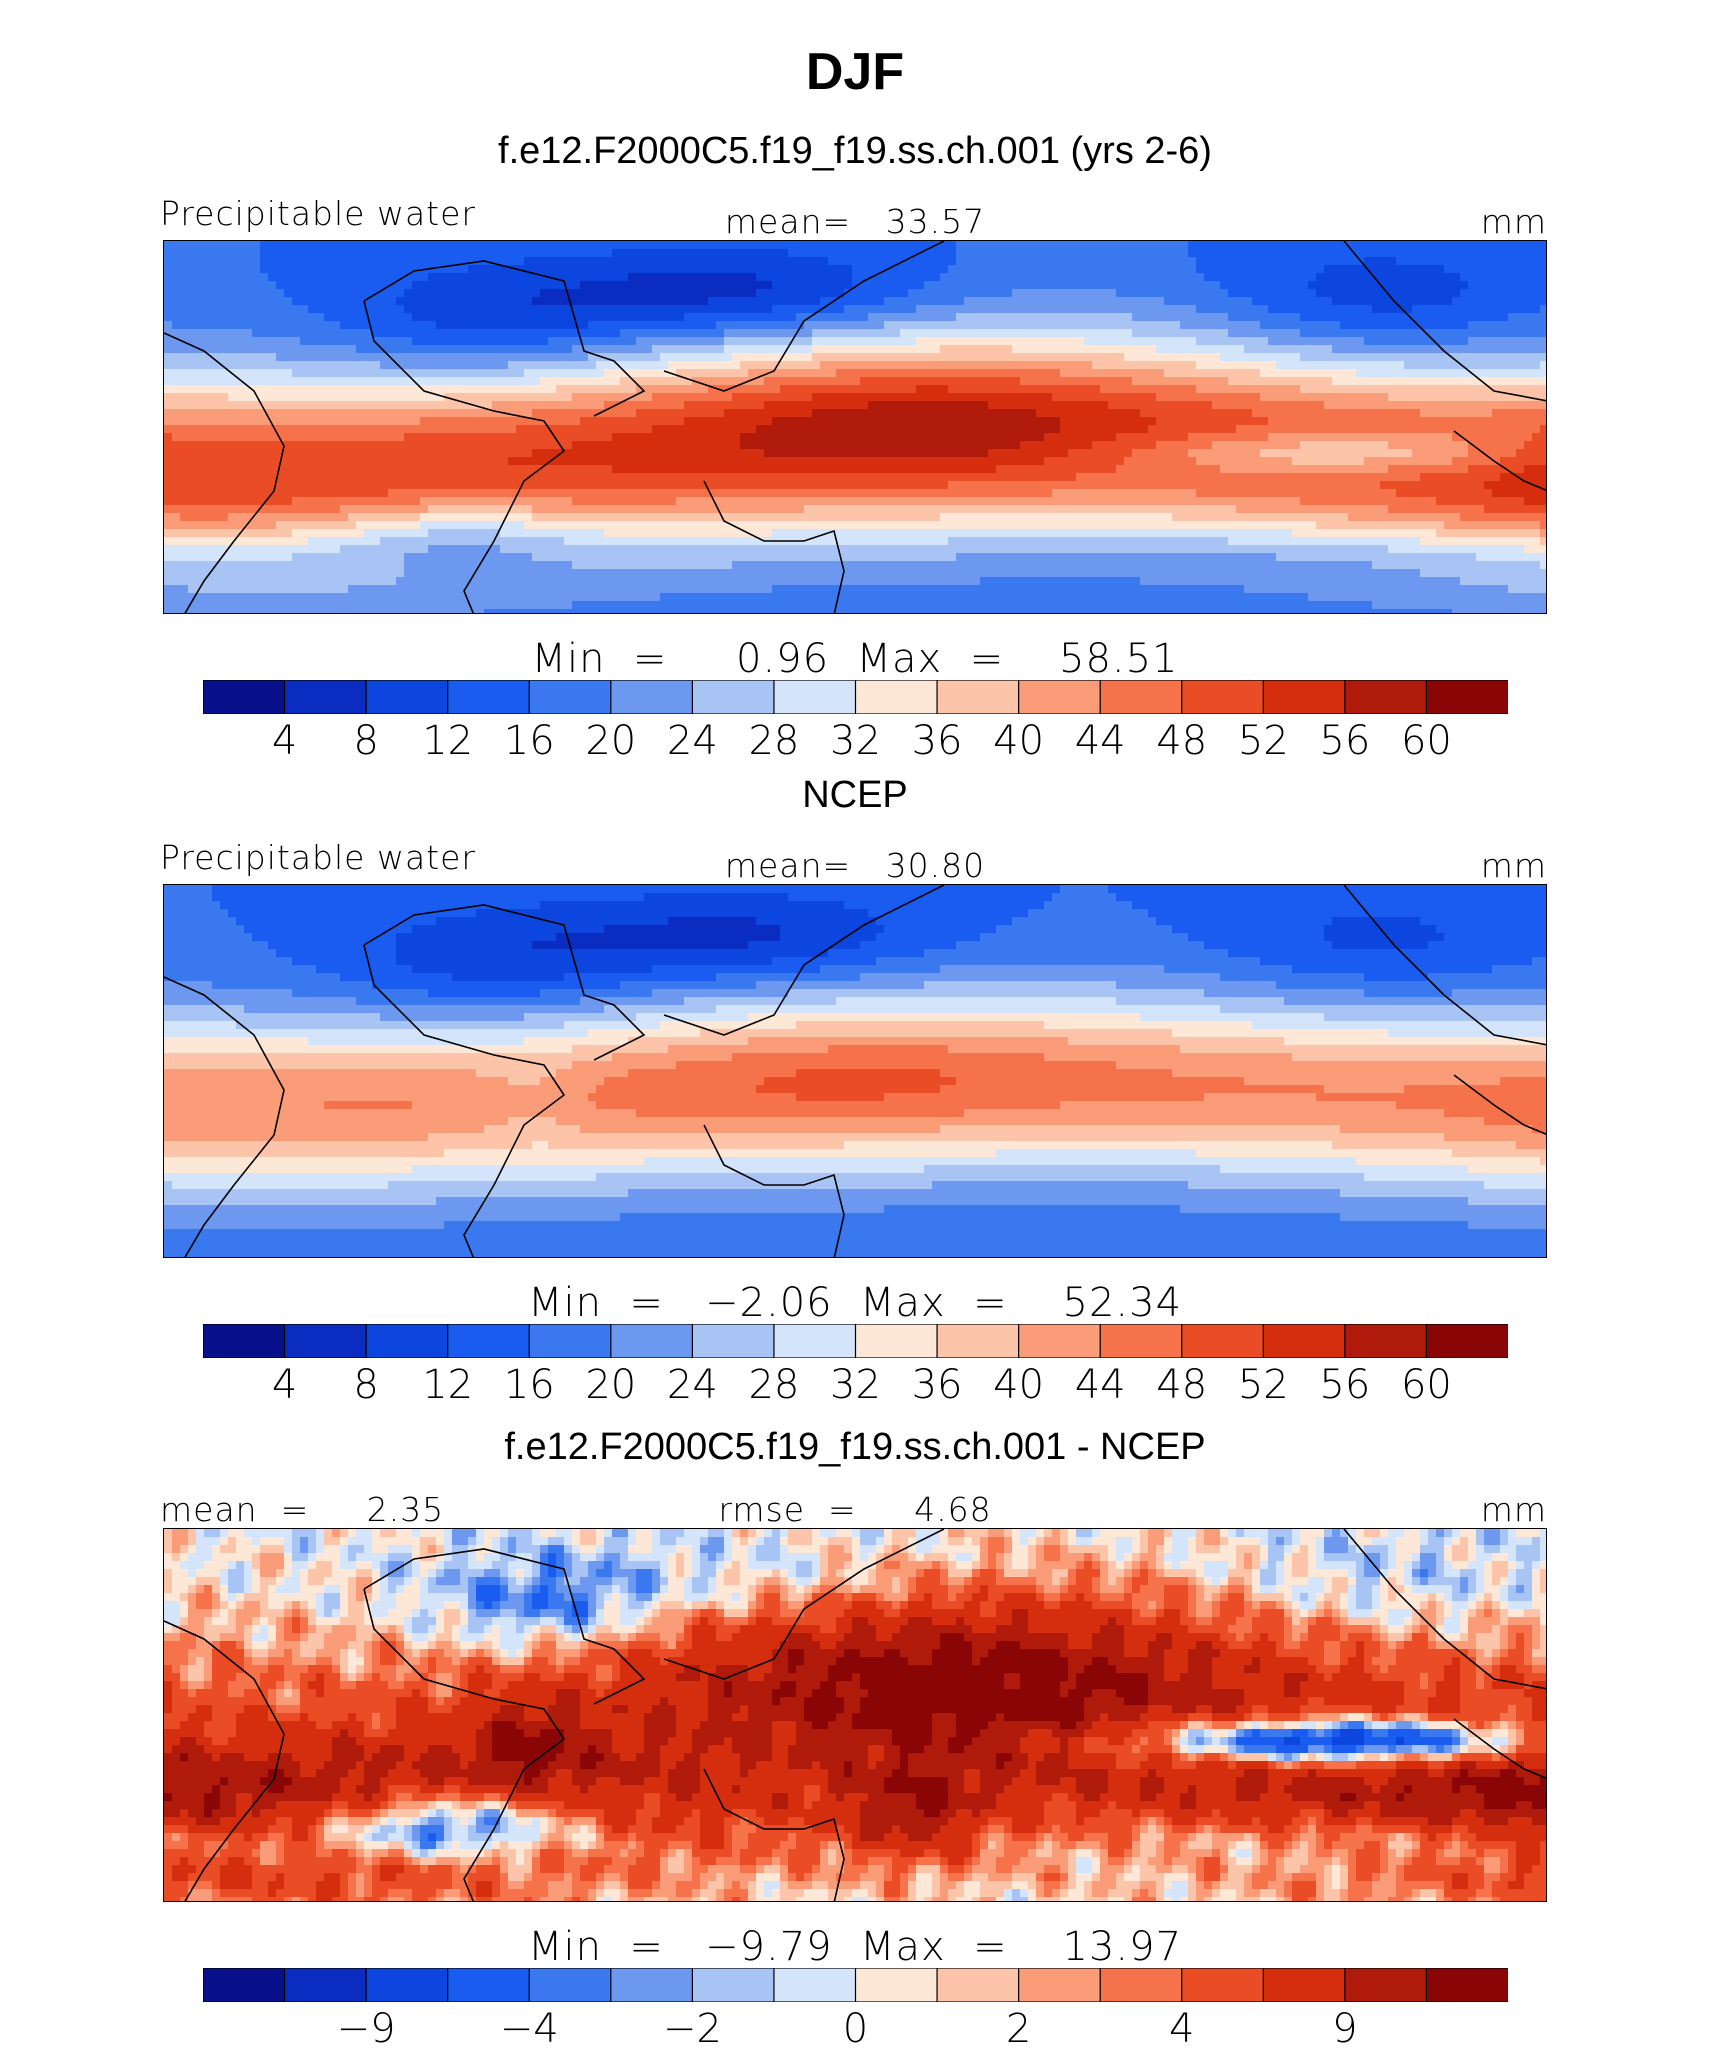 This screenshot has width=1710, height=2064. I want to click on panel-2-title: NCEP, so click(855, 795).